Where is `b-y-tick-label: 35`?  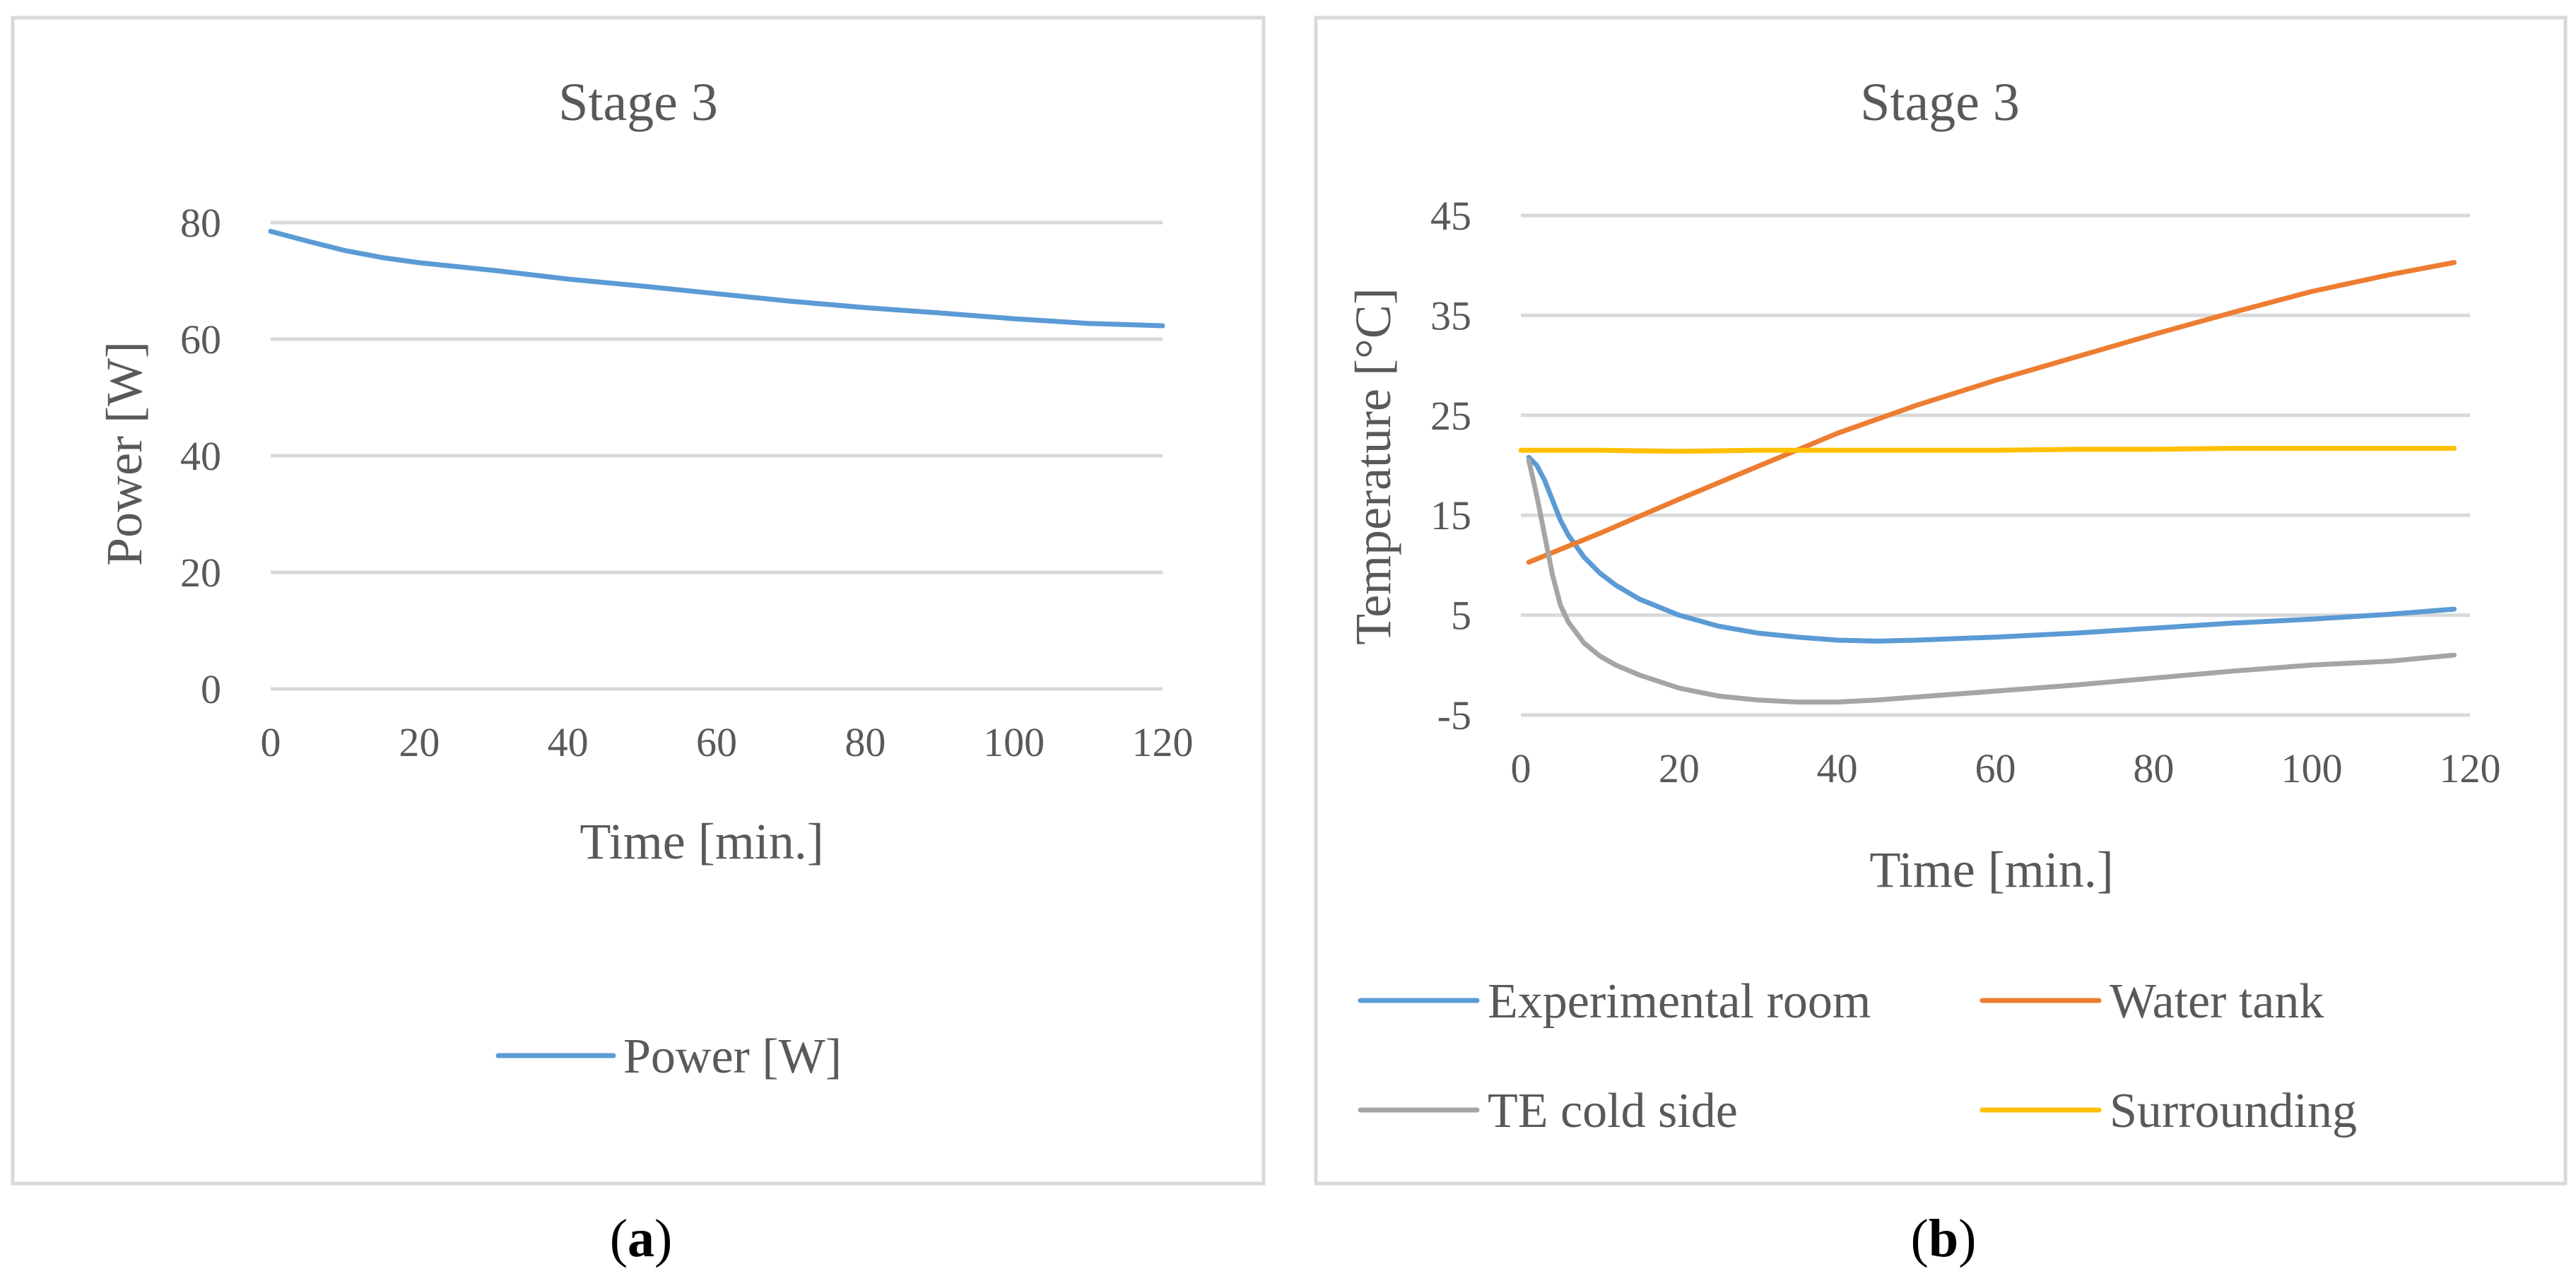
b-y-tick-label: 35 is located at coordinates (1450, 315).